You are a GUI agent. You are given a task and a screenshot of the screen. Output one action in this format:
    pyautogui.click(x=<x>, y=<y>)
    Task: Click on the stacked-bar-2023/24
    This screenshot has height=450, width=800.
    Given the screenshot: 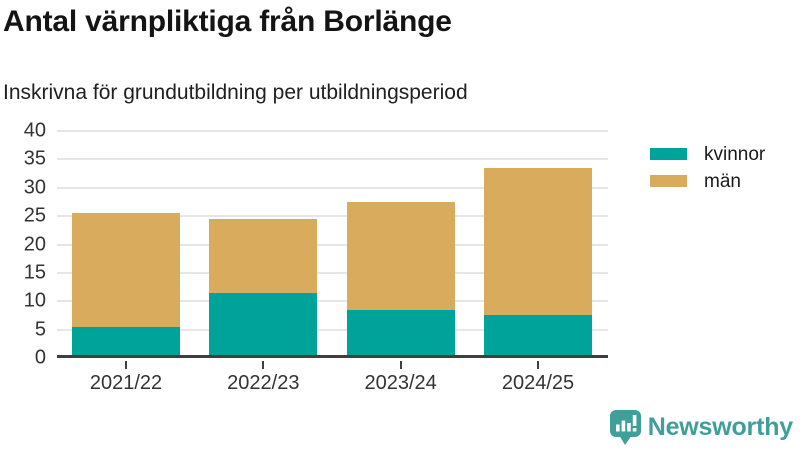 What is the action you would take?
    pyautogui.click(x=400, y=278)
    